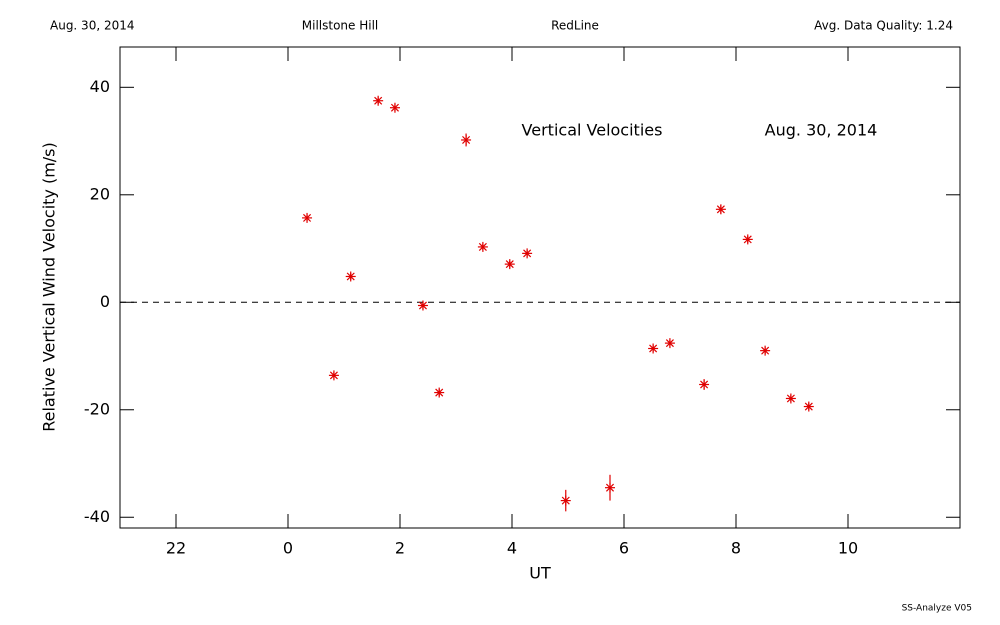  What do you see at coordinates (92, 26) in the screenshot?
I see `header-date: Aug. 30, 2014` at bounding box center [92, 26].